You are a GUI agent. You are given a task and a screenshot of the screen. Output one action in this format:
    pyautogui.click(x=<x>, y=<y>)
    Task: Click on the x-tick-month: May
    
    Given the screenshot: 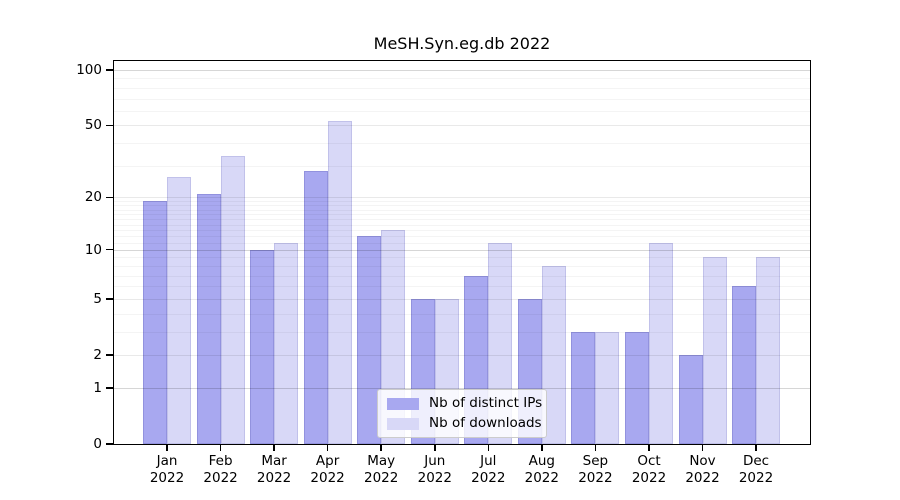 What is the action you would take?
    pyautogui.click(x=381, y=461)
    